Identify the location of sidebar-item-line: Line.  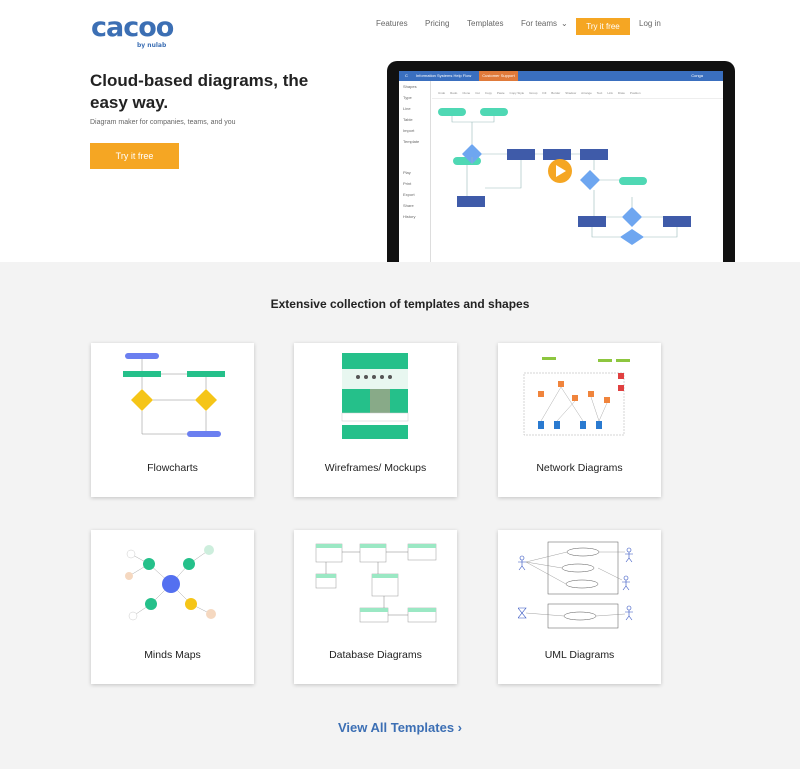
(407, 108).